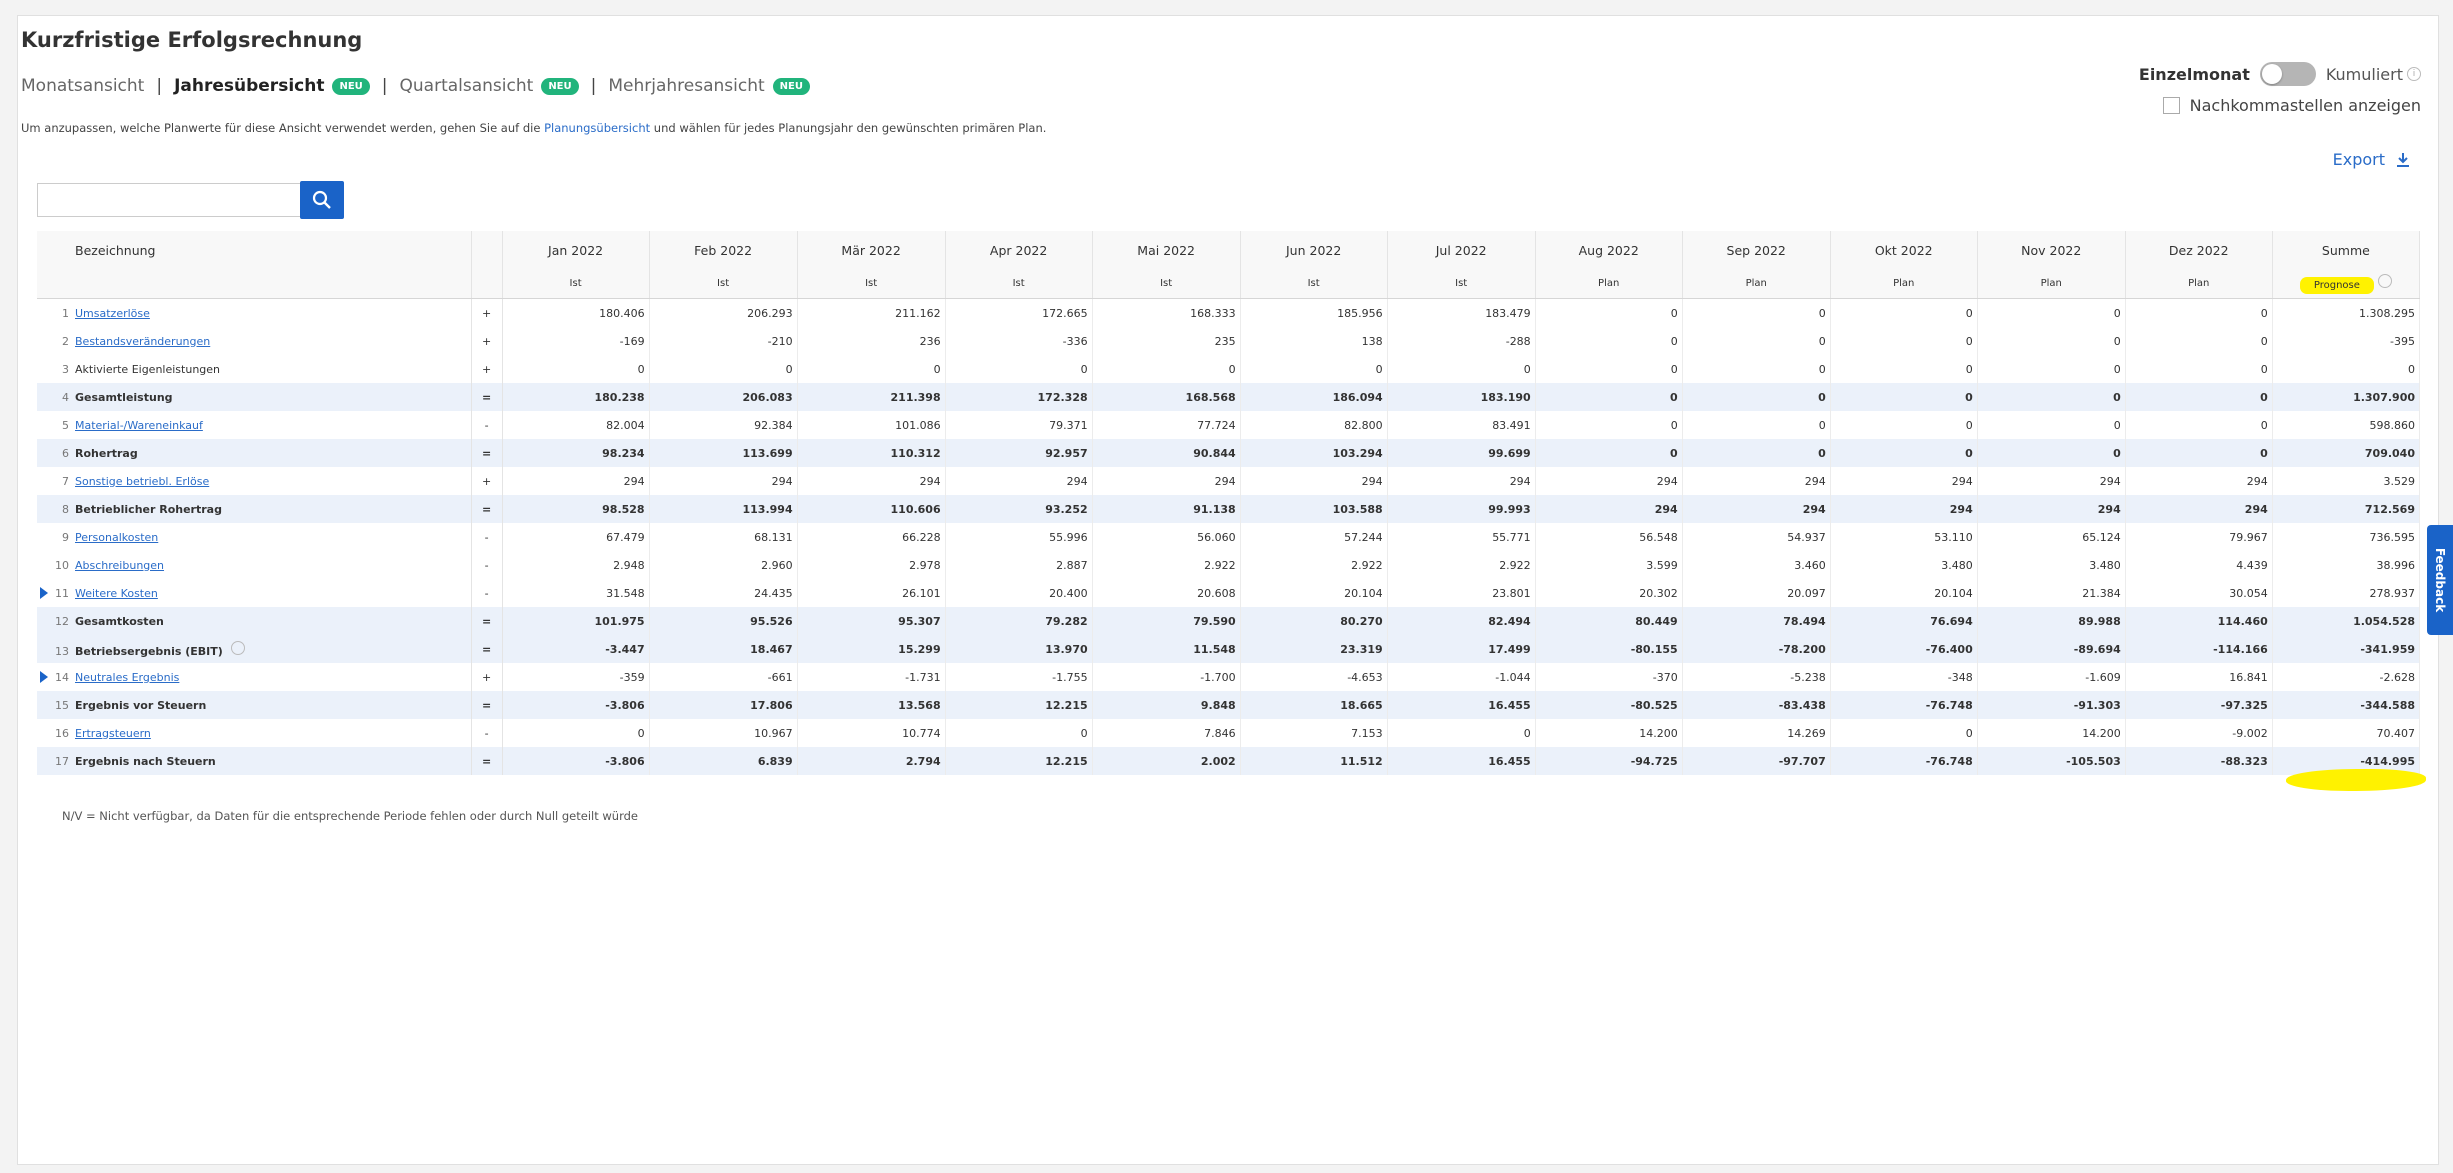 The height and width of the screenshot is (1173, 2453). Describe the element at coordinates (120, 565) in the screenshot. I see `row-name-link: Abschreibungen` at that location.